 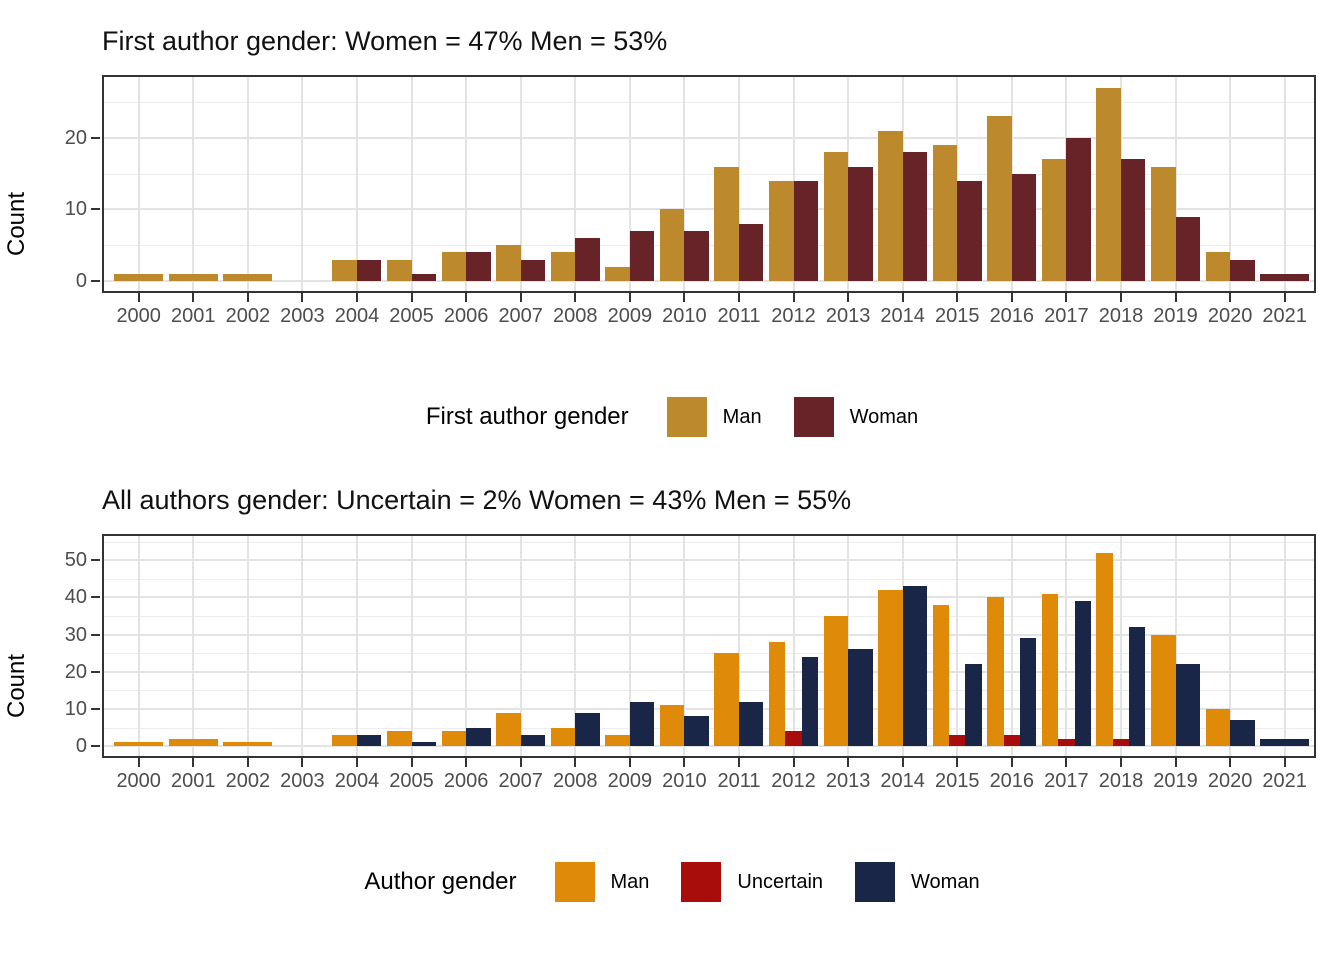 What do you see at coordinates (1082, 674) in the screenshot?
I see `bar-woman-2017` at bounding box center [1082, 674].